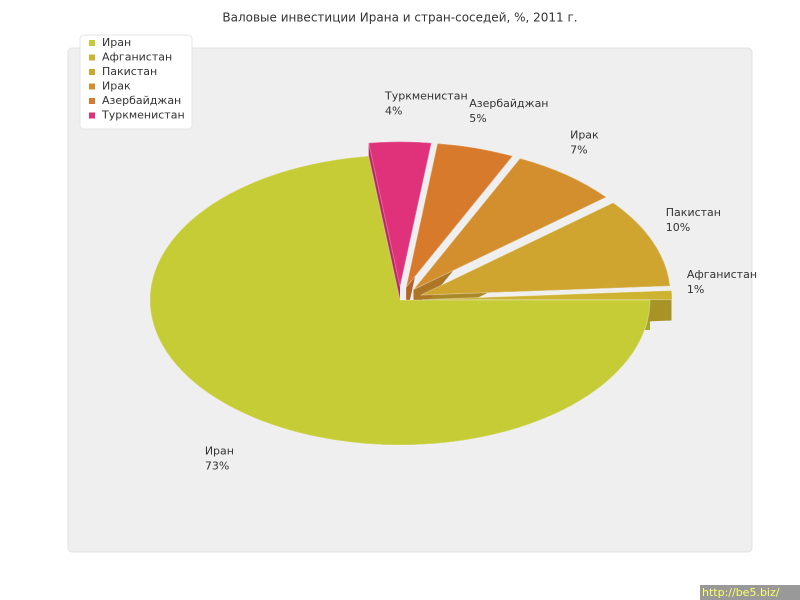  I want to click on data-label-value: 10%, so click(678, 227).